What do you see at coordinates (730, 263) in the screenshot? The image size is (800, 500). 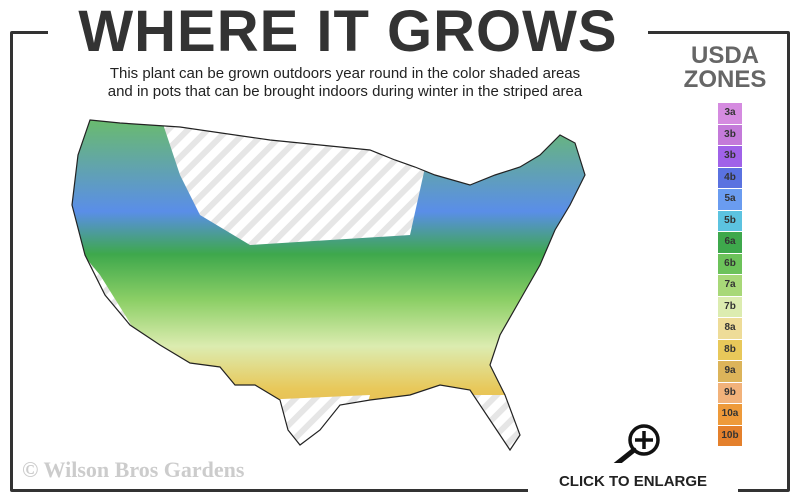 I see `legend-zone-6b: 6b` at bounding box center [730, 263].